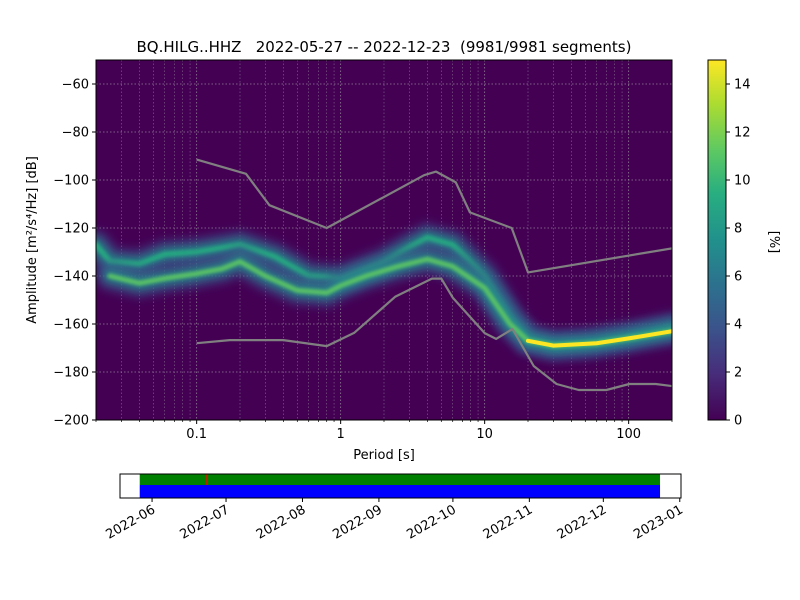  What do you see at coordinates (71, 229) in the screenshot?
I see `y-tick-label: −120` at bounding box center [71, 229].